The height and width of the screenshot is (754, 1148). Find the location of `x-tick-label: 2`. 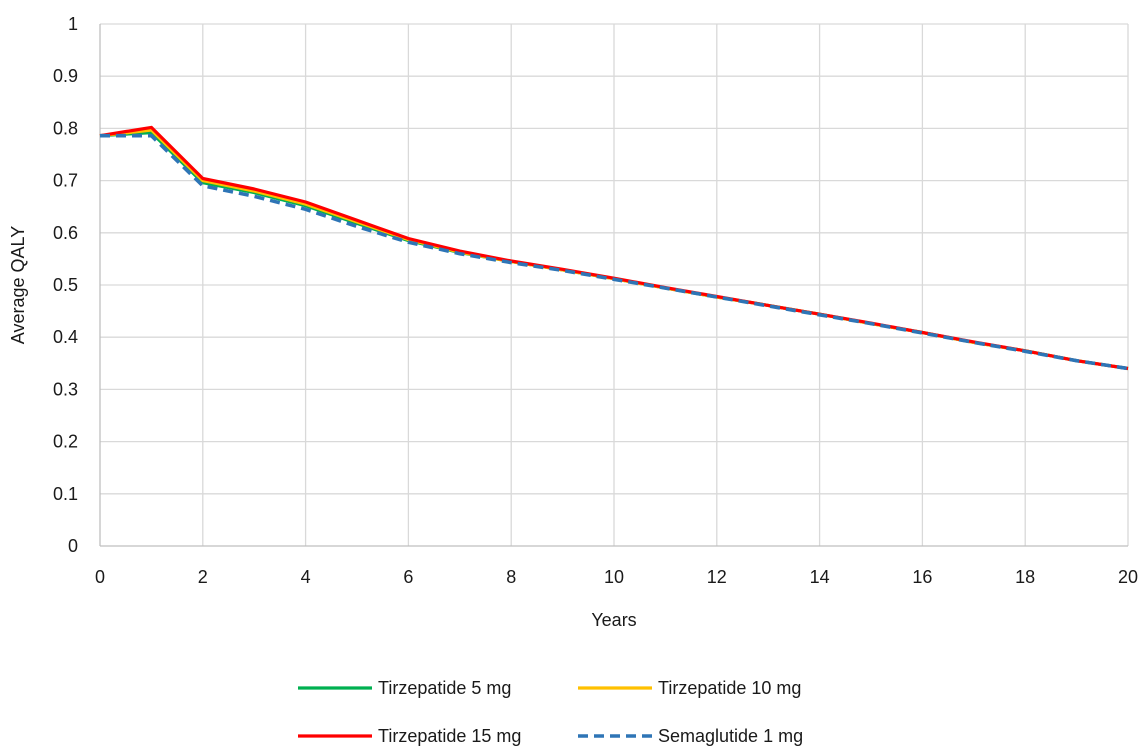

x-tick-label: 2 is located at coordinates (203, 577).